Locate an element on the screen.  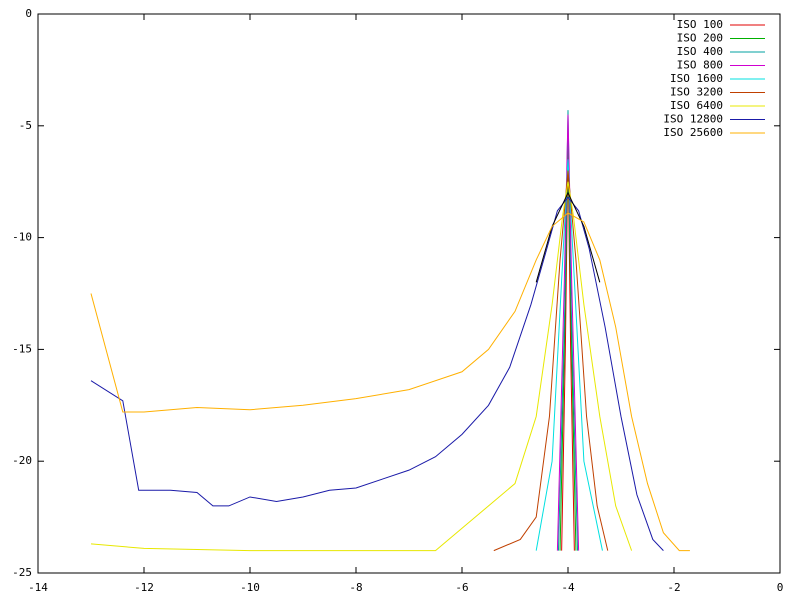
x-tick-label: -12 is located at coordinates (144, 587).